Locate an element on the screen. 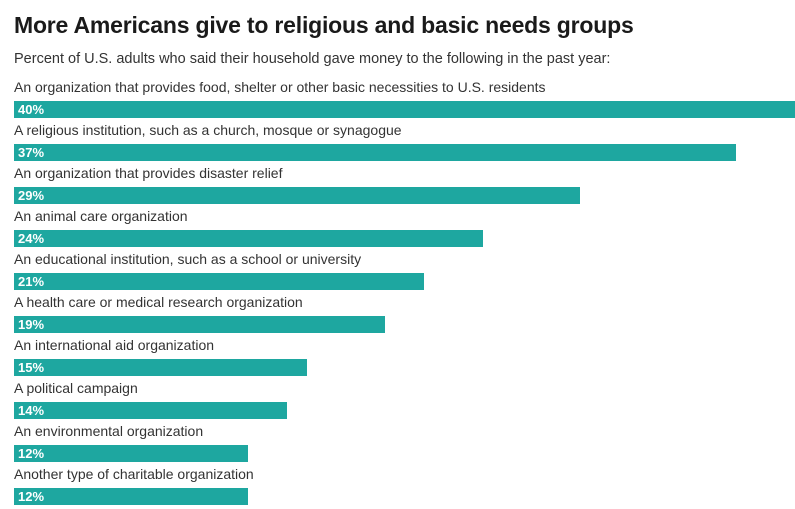 This screenshot has height=509, width=795. category-label: An environmental organization is located at coordinates (109, 431).